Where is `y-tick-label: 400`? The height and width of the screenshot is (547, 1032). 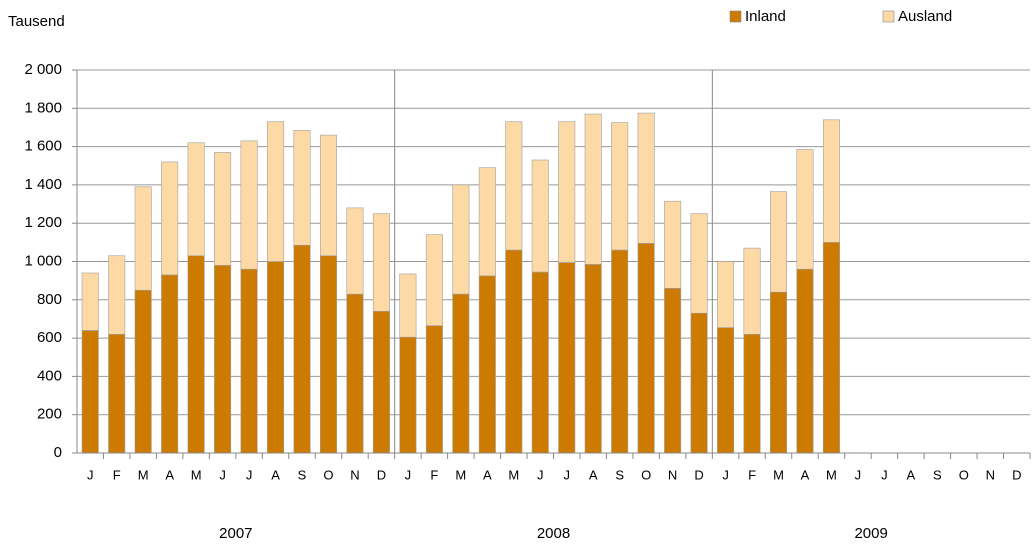 y-tick-label: 400 is located at coordinates (49, 375).